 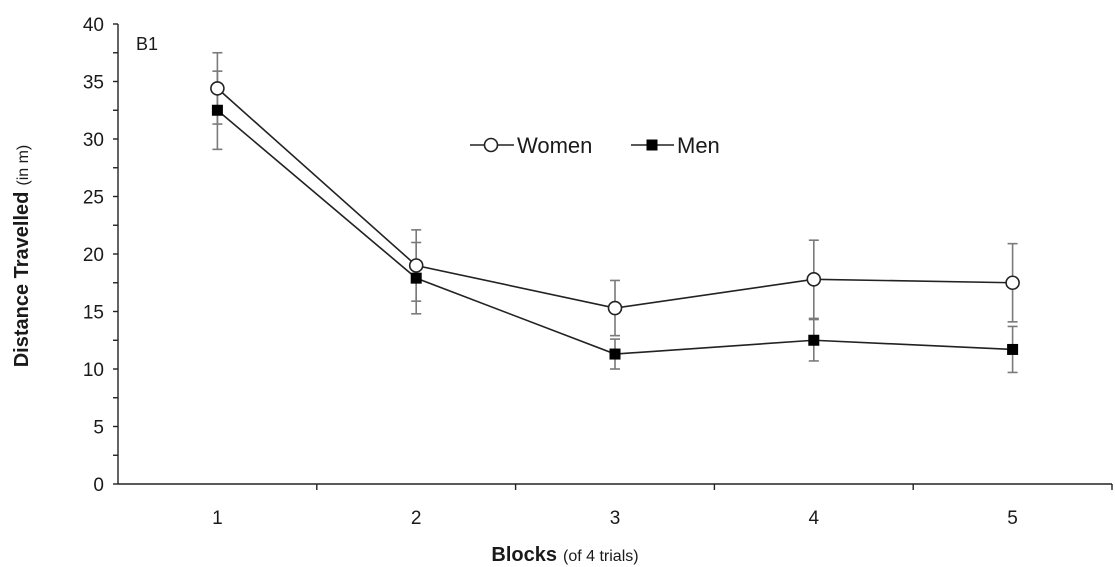 I want to click on panel-label: B1, so click(x=147, y=44).